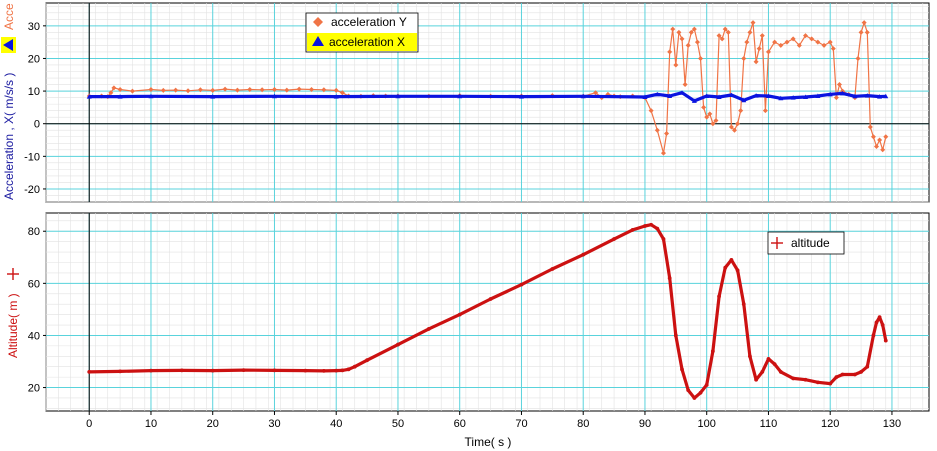  Describe the element at coordinates (37, 310) in the screenshot. I see `bottom-y-tick-labels: 20 40 60 80` at that location.